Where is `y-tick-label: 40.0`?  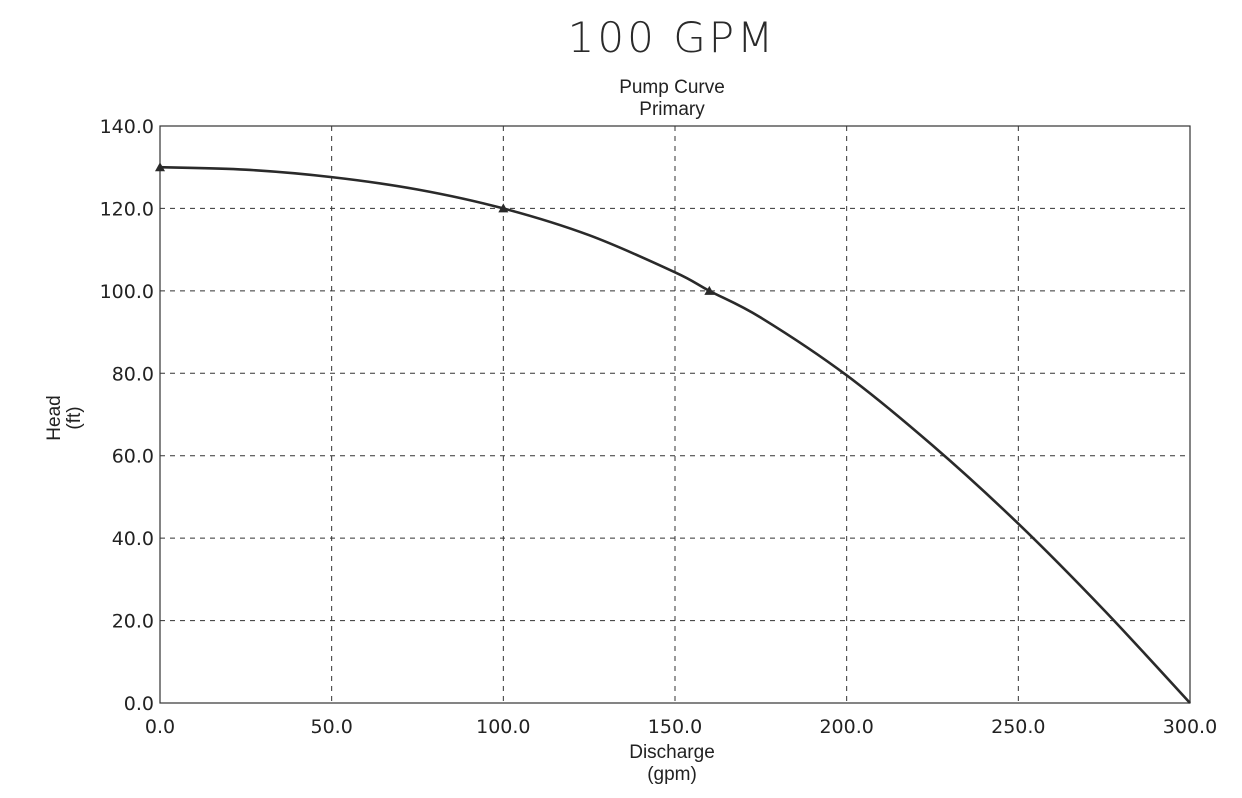
y-tick-label: 40.0 is located at coordinates (133, 539).